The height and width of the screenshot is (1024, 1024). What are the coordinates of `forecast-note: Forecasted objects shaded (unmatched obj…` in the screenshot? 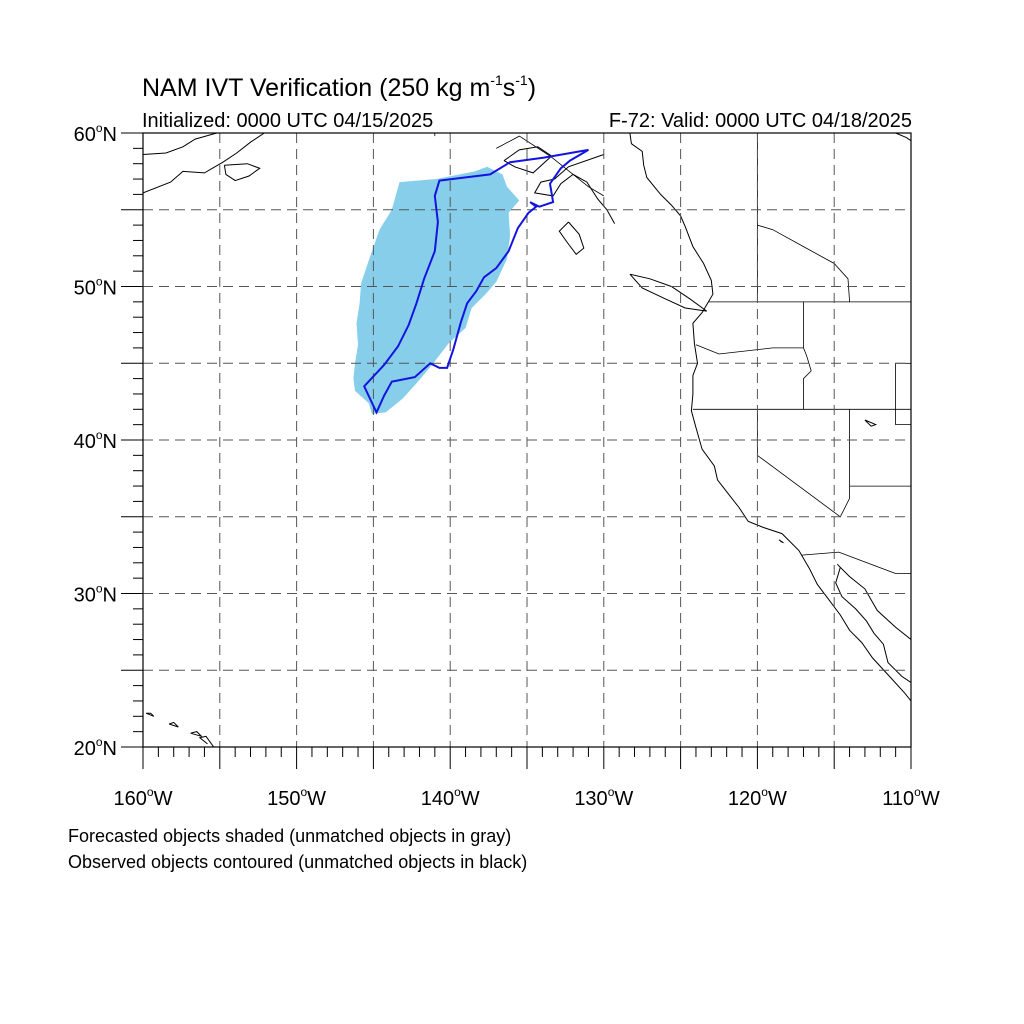 It's located at (290, 836).